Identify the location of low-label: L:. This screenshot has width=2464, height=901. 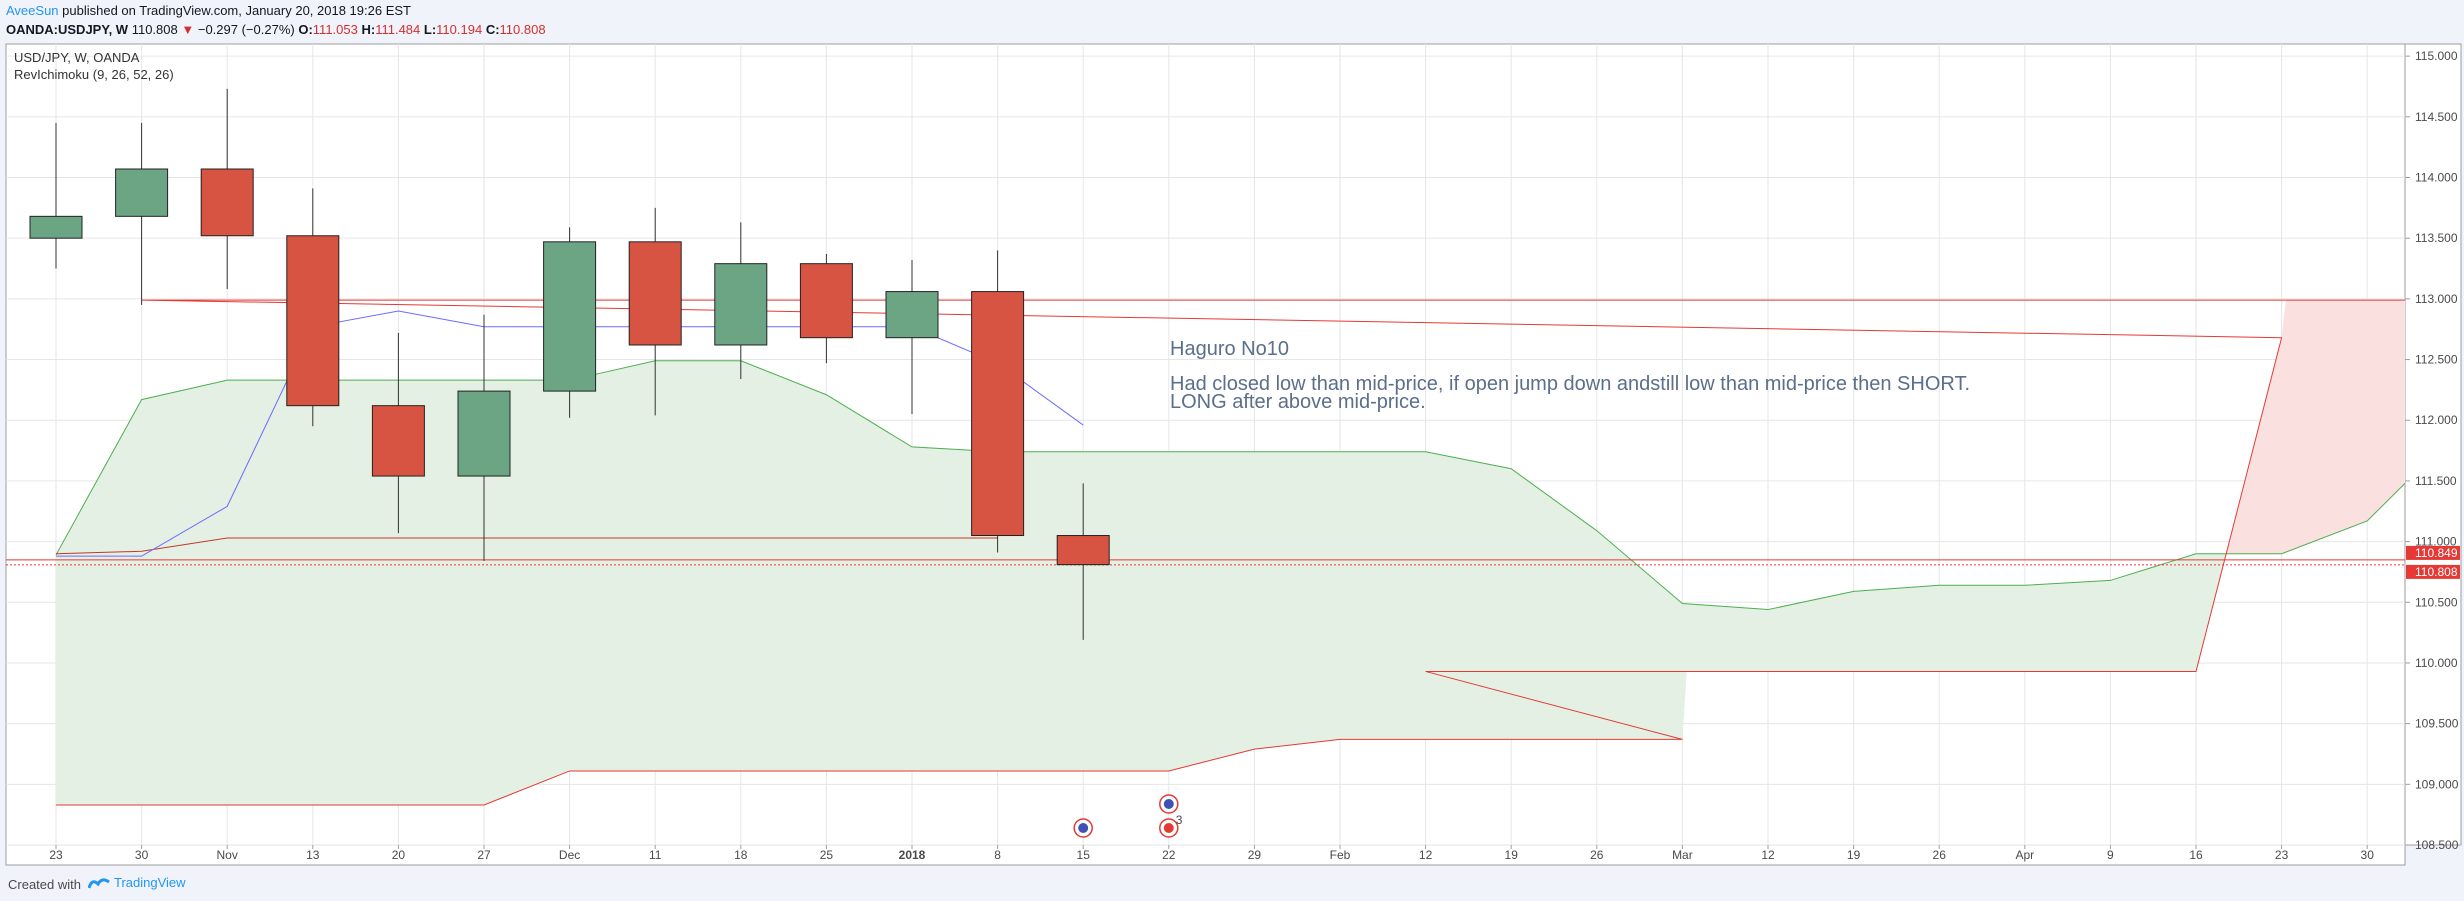
(430, 29).